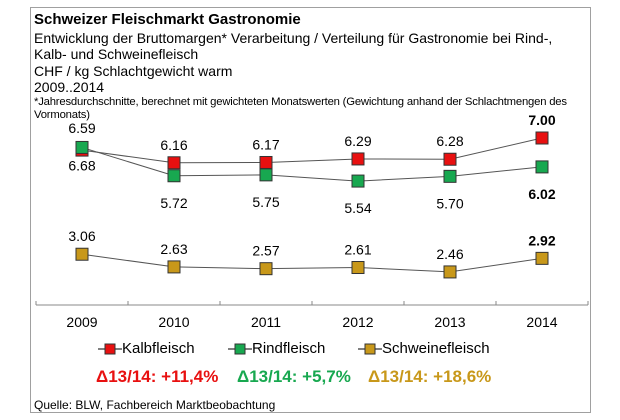 This screenshot has height=420, width=620. I want to click on data-label: 2.92, so click(541, 240).